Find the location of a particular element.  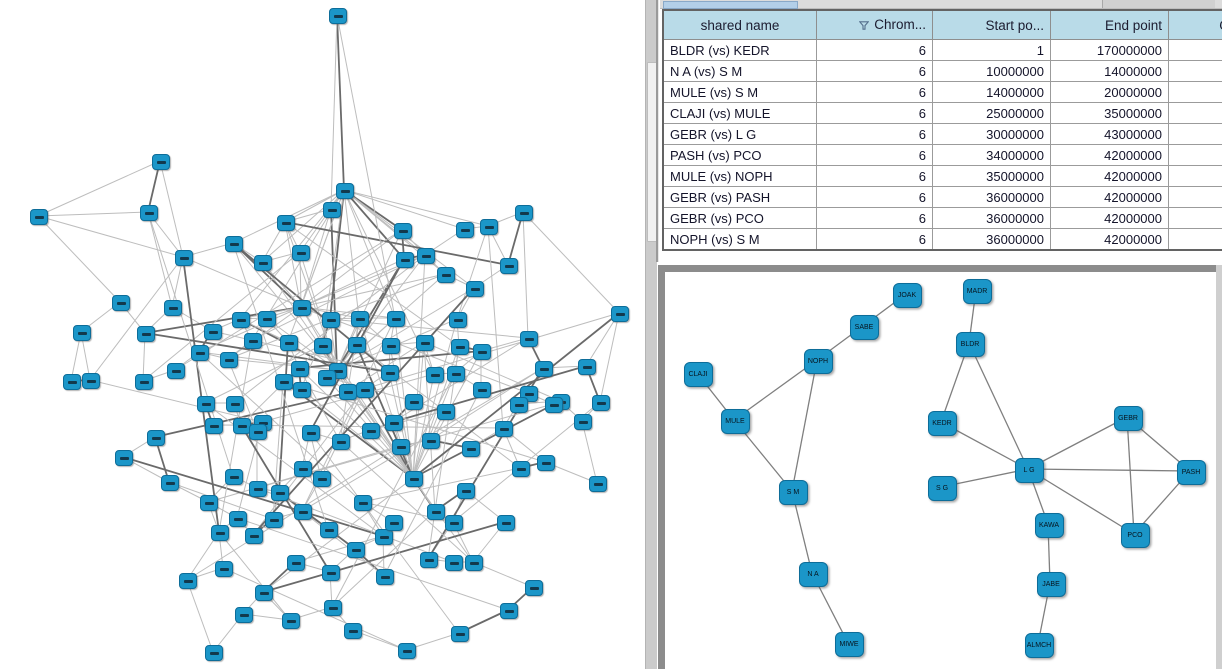

table-cell: 1 is located at coordinates (991, 50).